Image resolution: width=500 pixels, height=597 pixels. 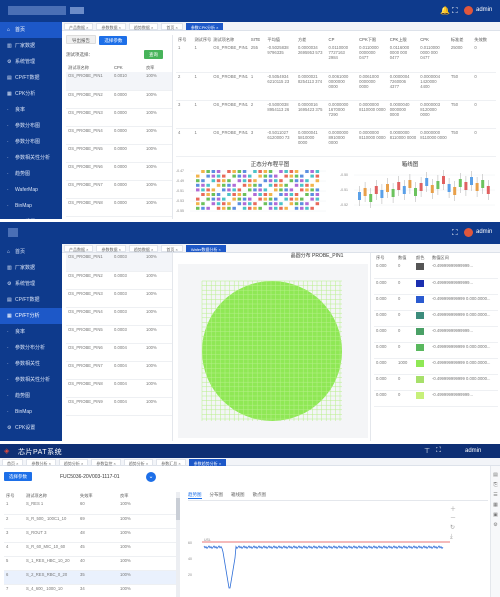 I want to click on refresh-icon: ↻, so click(x=453, y=528).